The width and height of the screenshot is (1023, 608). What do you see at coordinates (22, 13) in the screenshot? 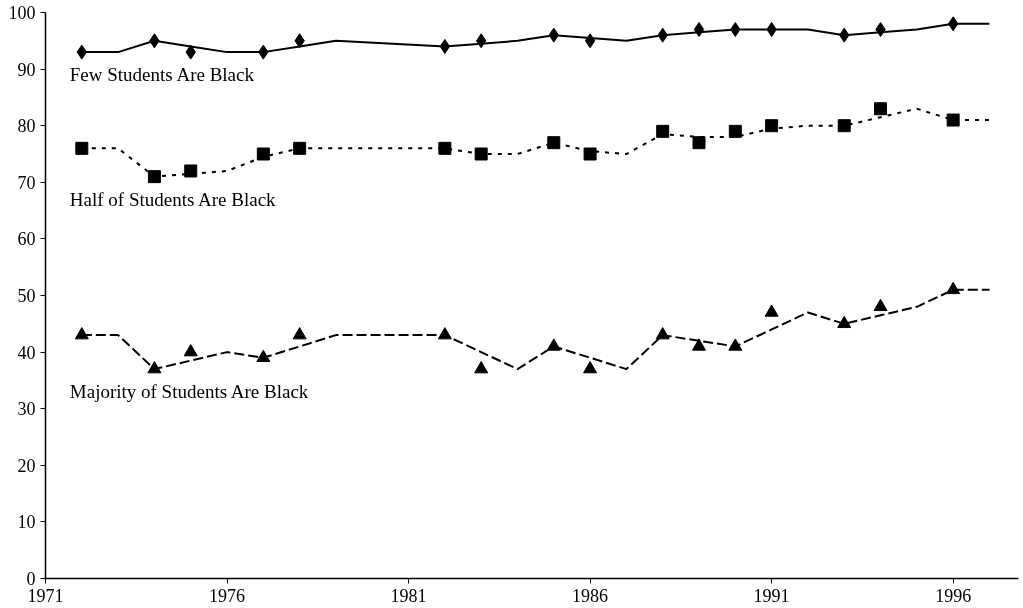
I see `y-tick-label: 100` at bounding box center [22, 13].